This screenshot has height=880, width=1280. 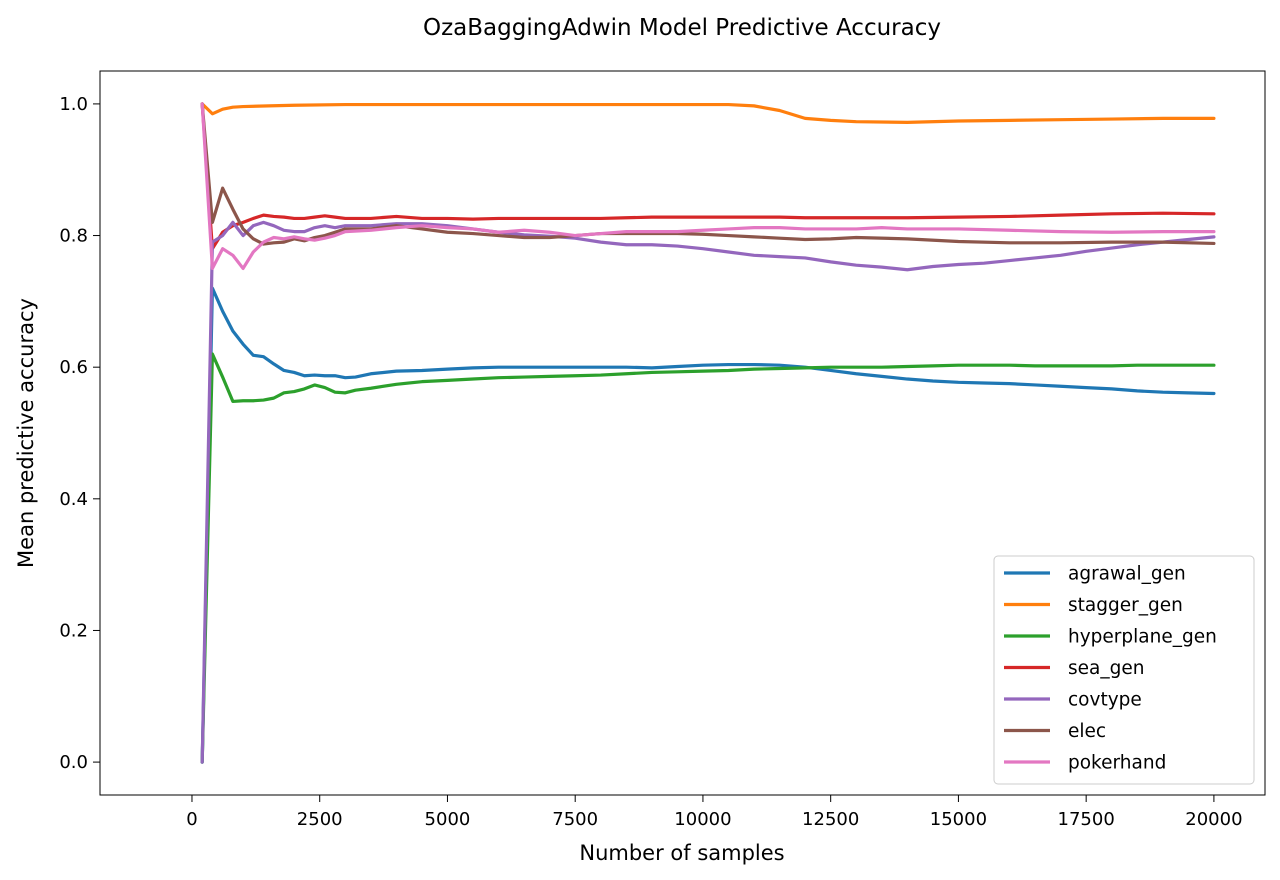 What do you see at coordinates (1117, 763) in the screenshot?
I see `legend-label-pokerhand: pokerhand` at bounding box center [1117, 763].